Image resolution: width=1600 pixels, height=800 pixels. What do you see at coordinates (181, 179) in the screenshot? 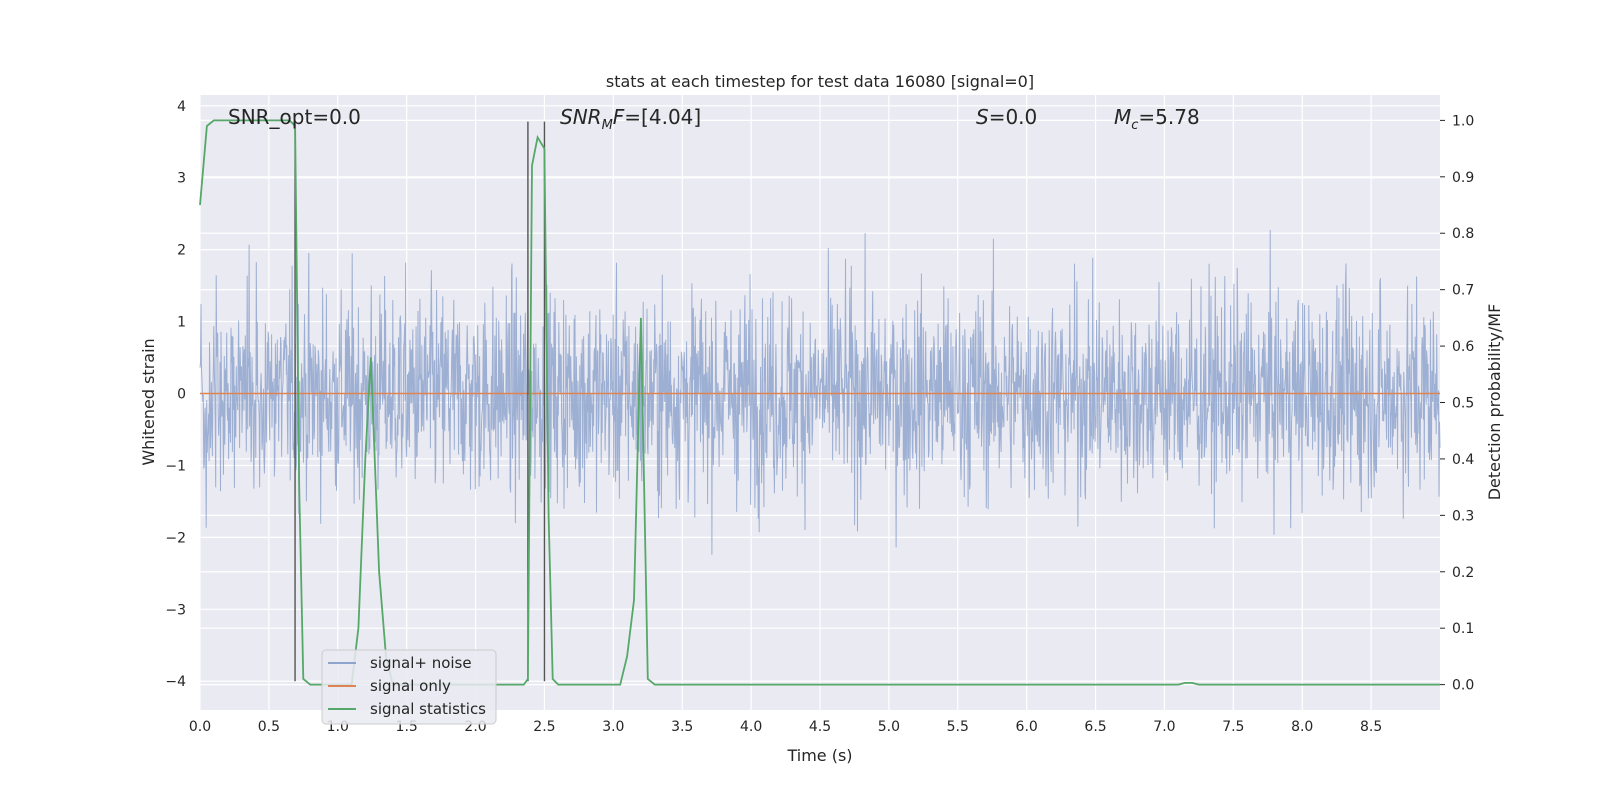
I see `y-tick-label: 3` at bounding box center [181, 179].